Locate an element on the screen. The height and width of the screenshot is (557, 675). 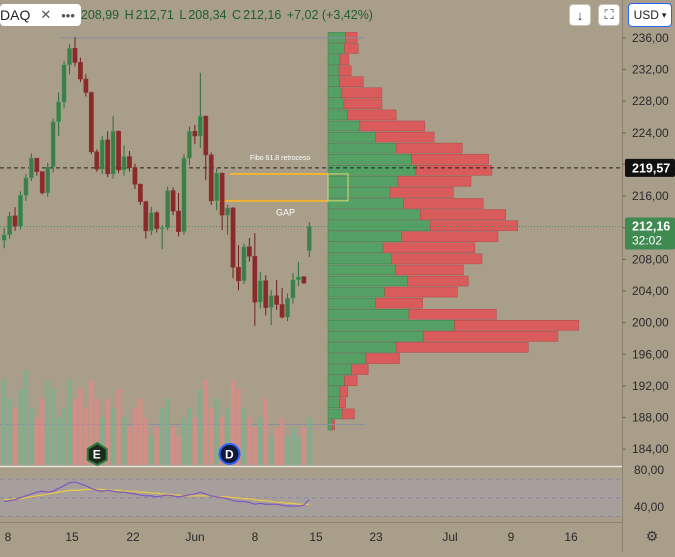
current-price-label: 212,16 is located at coordinates (651, 226).